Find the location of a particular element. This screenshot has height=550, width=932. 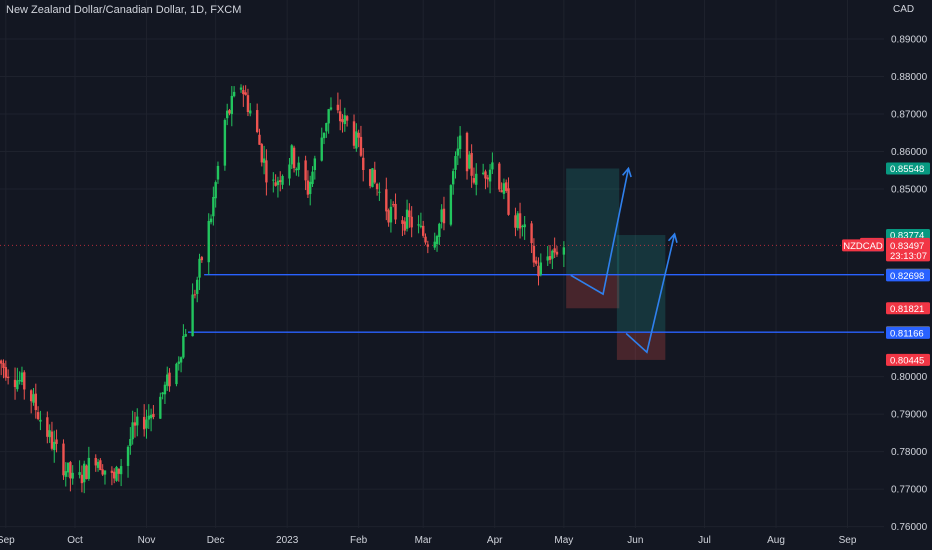

x-tick-label: Jul is located at coordinates (704, 540).